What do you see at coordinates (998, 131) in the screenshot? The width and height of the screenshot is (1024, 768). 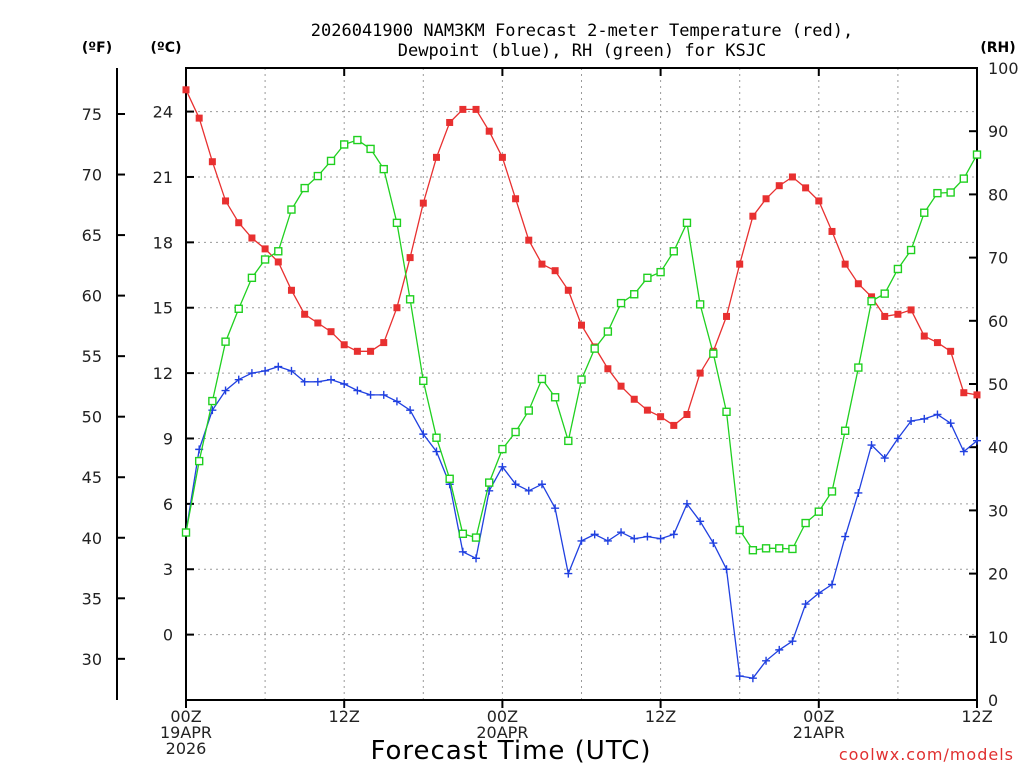 I see `rh-tick-label: 90` at bounding box center [998, 131].